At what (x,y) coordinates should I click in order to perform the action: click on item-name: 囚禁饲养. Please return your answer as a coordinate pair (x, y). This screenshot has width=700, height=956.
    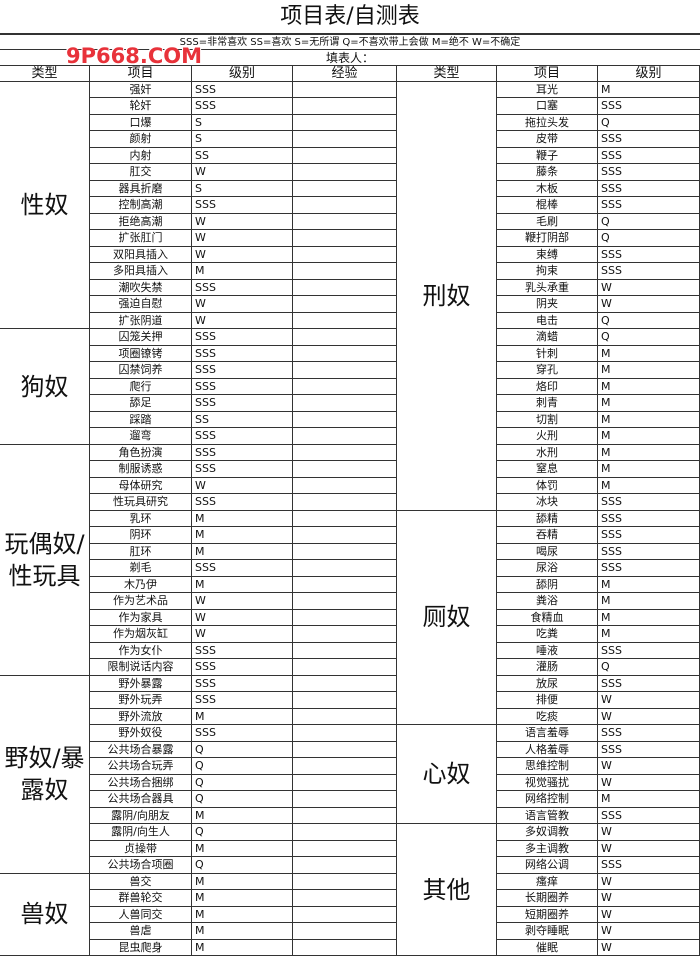
    Looking at the image, I should click on (141, 370).